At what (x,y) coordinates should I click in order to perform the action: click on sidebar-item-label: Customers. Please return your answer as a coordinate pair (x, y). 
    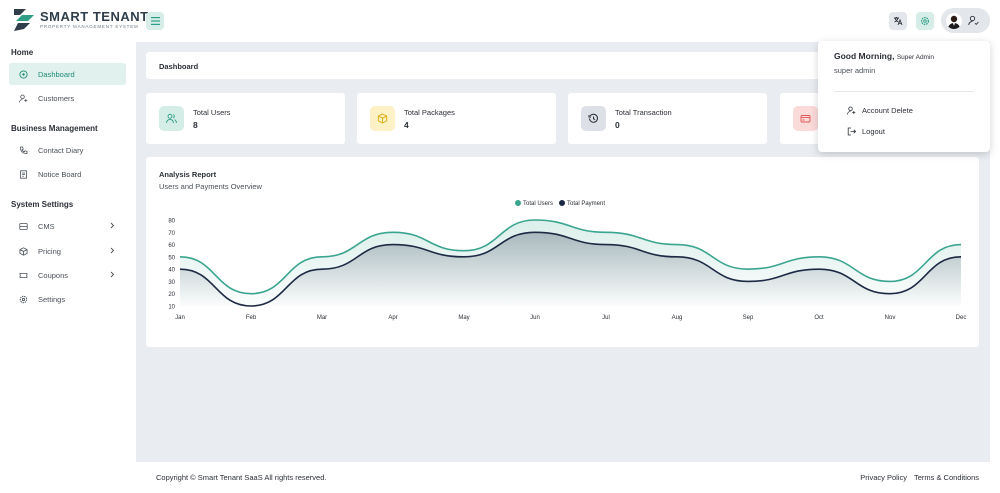
    Looking at the image, I should click on (56, 98).